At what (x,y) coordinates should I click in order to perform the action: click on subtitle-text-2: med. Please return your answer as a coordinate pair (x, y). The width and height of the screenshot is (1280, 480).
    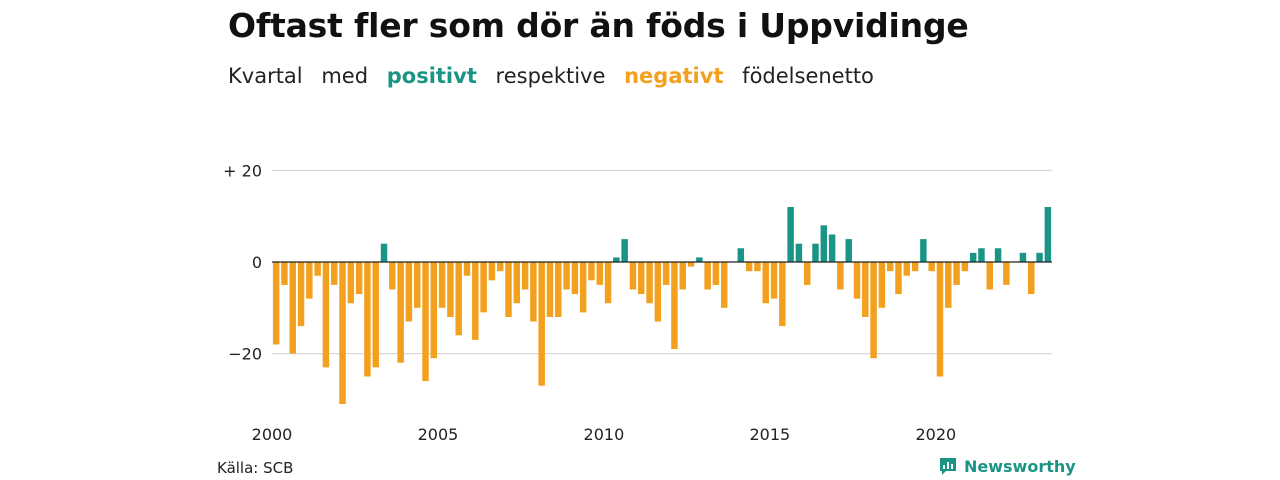
    Looking at the image, I should click on (345, 76).